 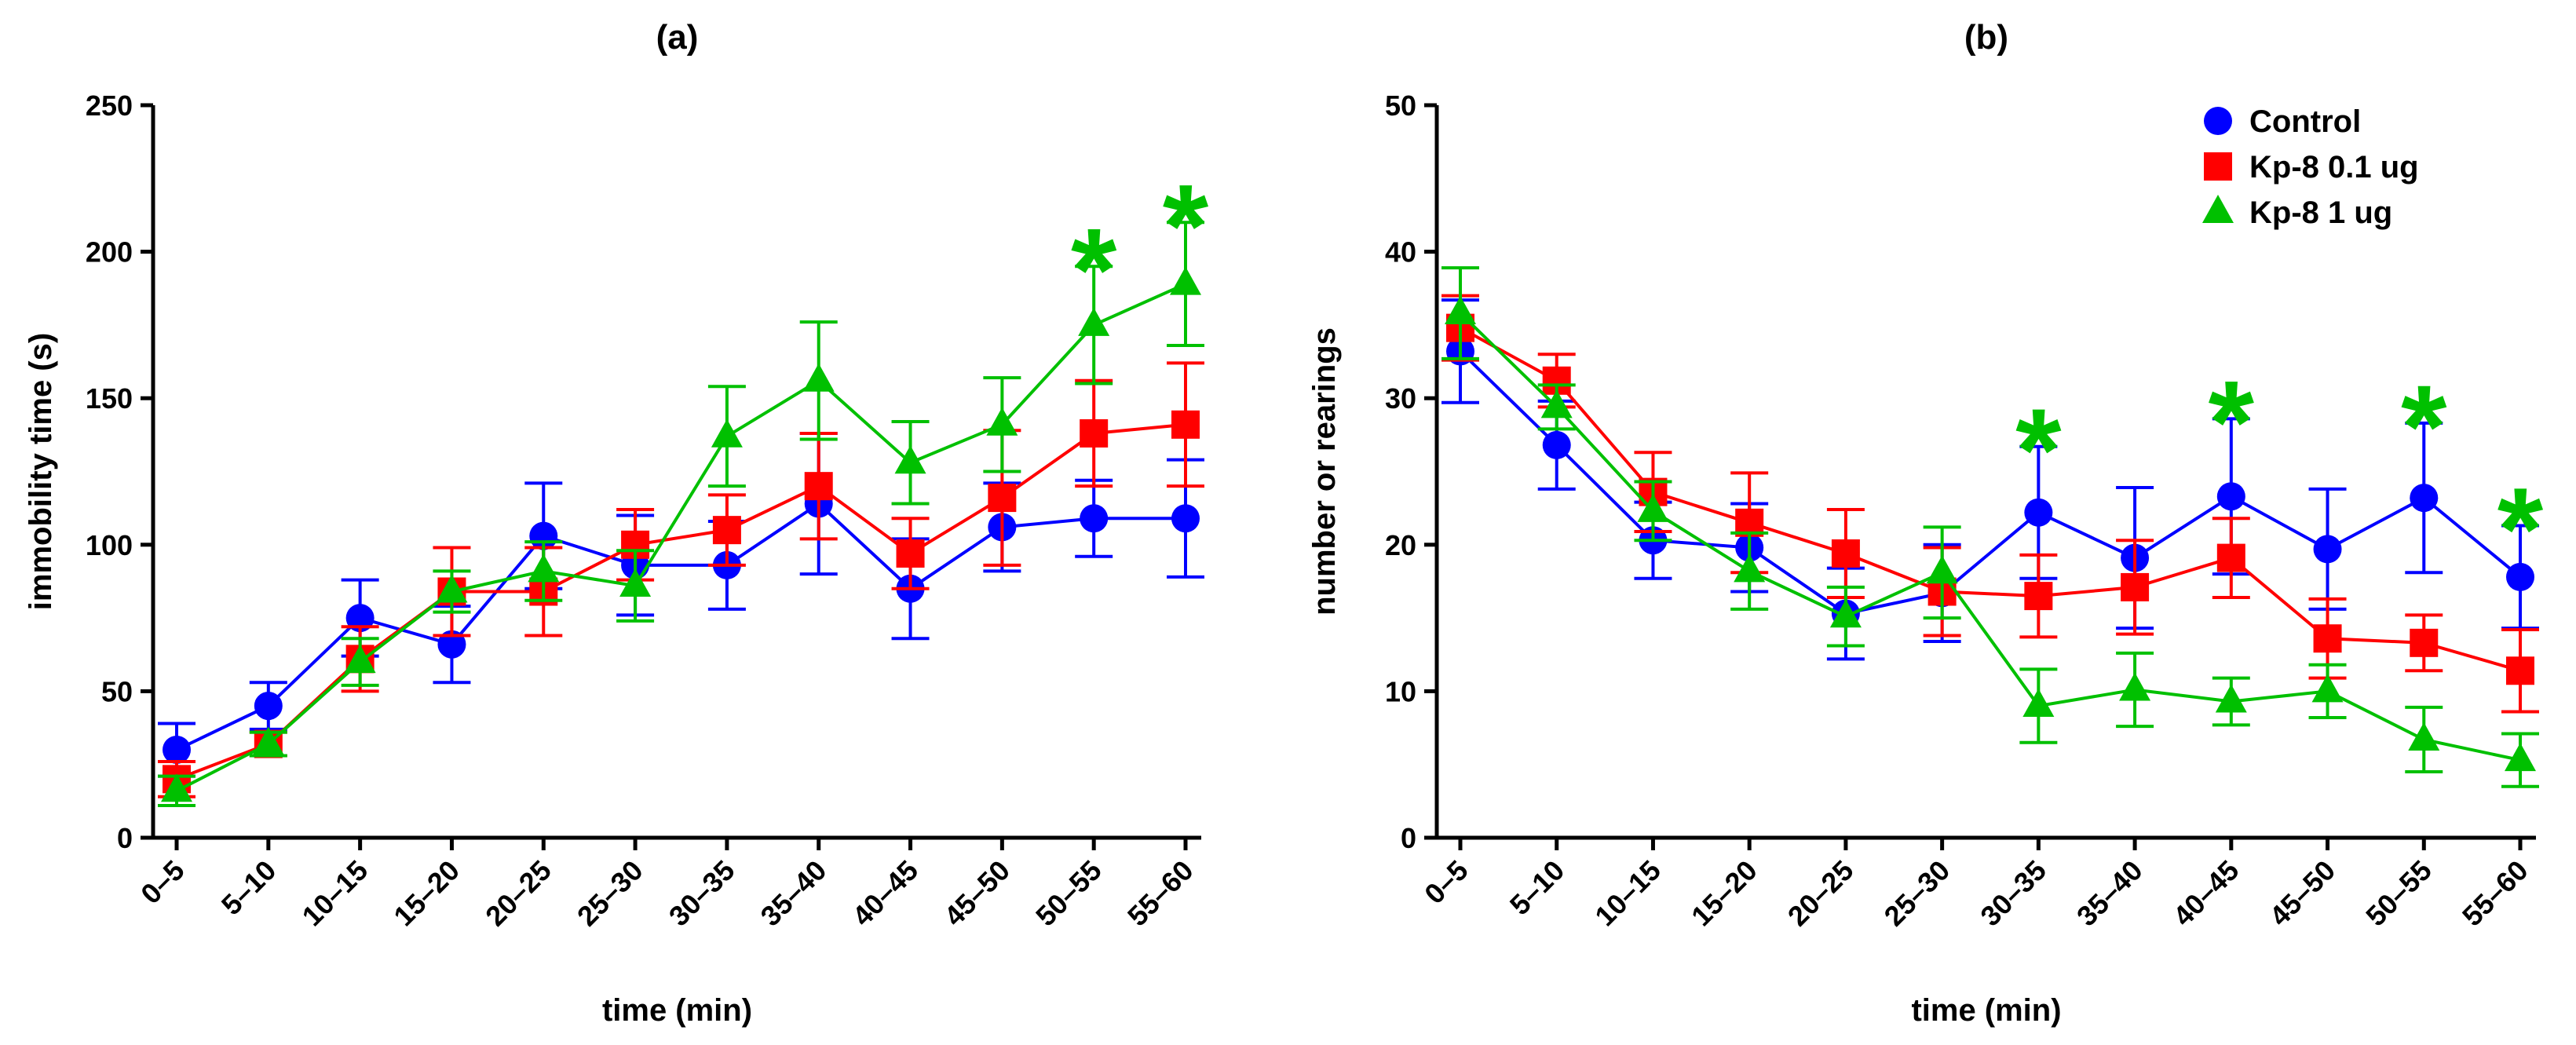 I want to click on chart-title: (a), so click(x=677, y=37).